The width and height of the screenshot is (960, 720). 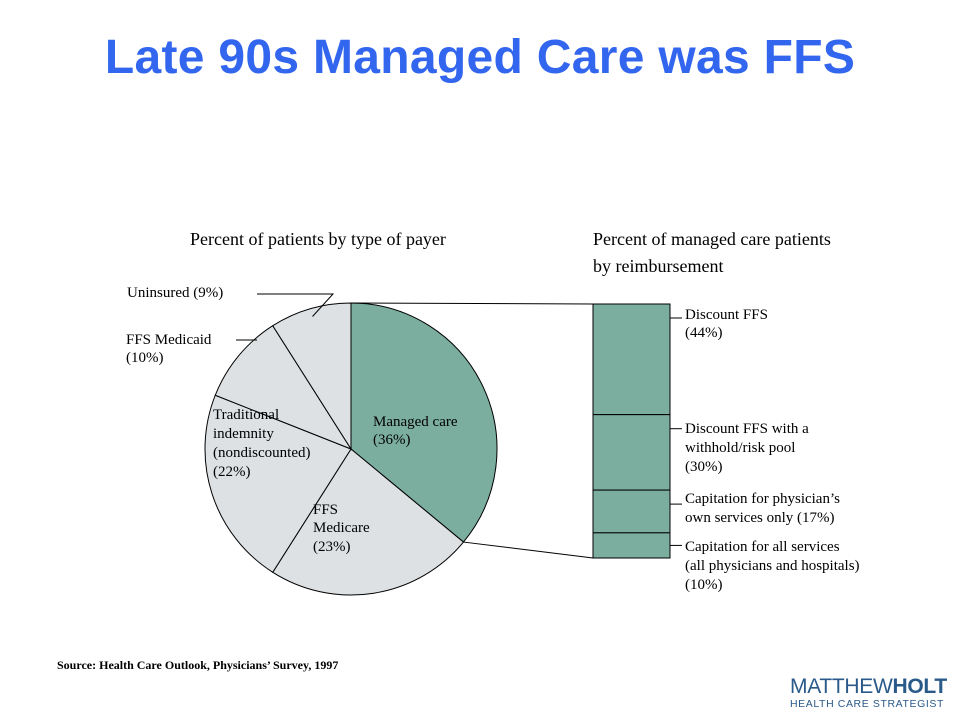 I want to click on slide-title: Late 90s Managed Care was FFS, so click(x=480, y=57).